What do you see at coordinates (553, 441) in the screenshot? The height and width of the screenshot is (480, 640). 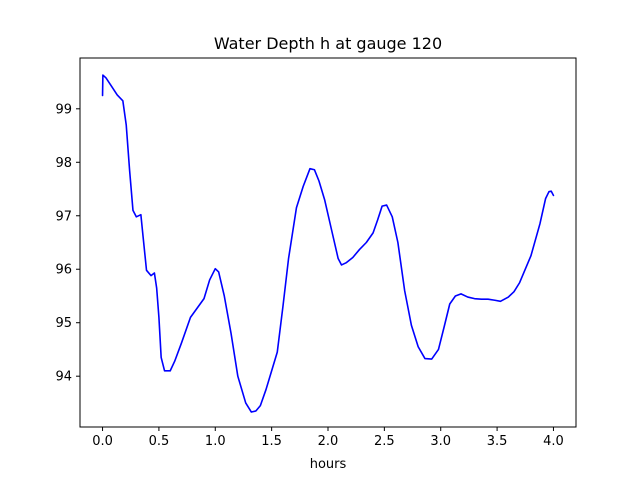 I see `x-tick-label: 4.0` at bounding box center [553, 441].